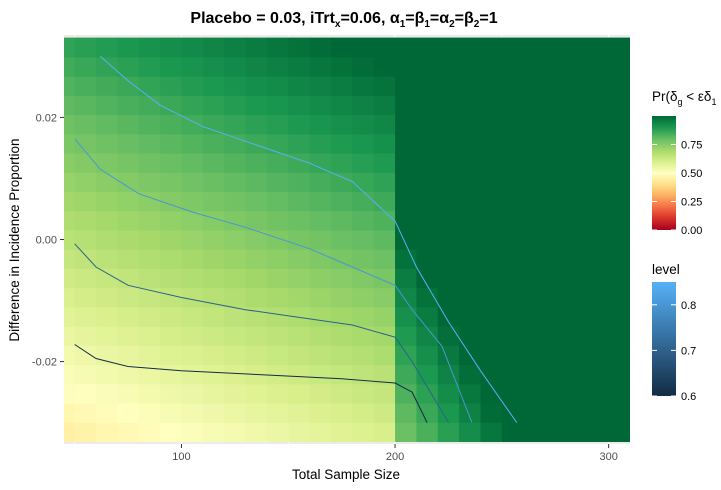 The width and height of the screenshot is (721, 490). I want to click on y-tick-label: 0.02, so click(46, 118).